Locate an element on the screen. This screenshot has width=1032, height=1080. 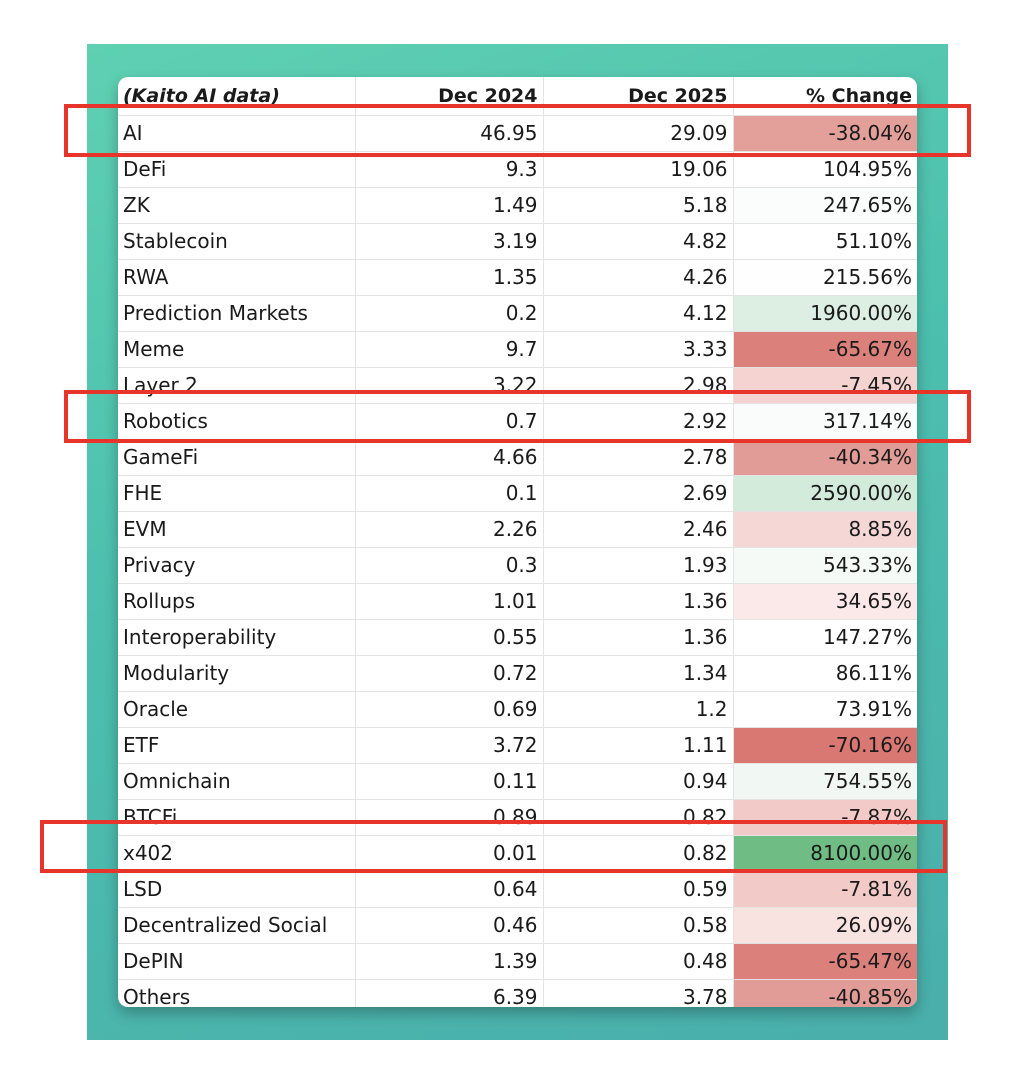
dec-2024-value-cell: 3.72 is located at coordinates (449, 745).